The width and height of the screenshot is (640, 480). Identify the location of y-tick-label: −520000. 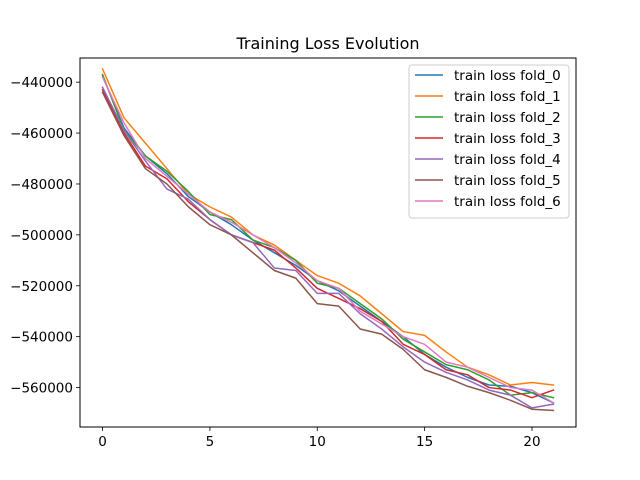
(41, 287).